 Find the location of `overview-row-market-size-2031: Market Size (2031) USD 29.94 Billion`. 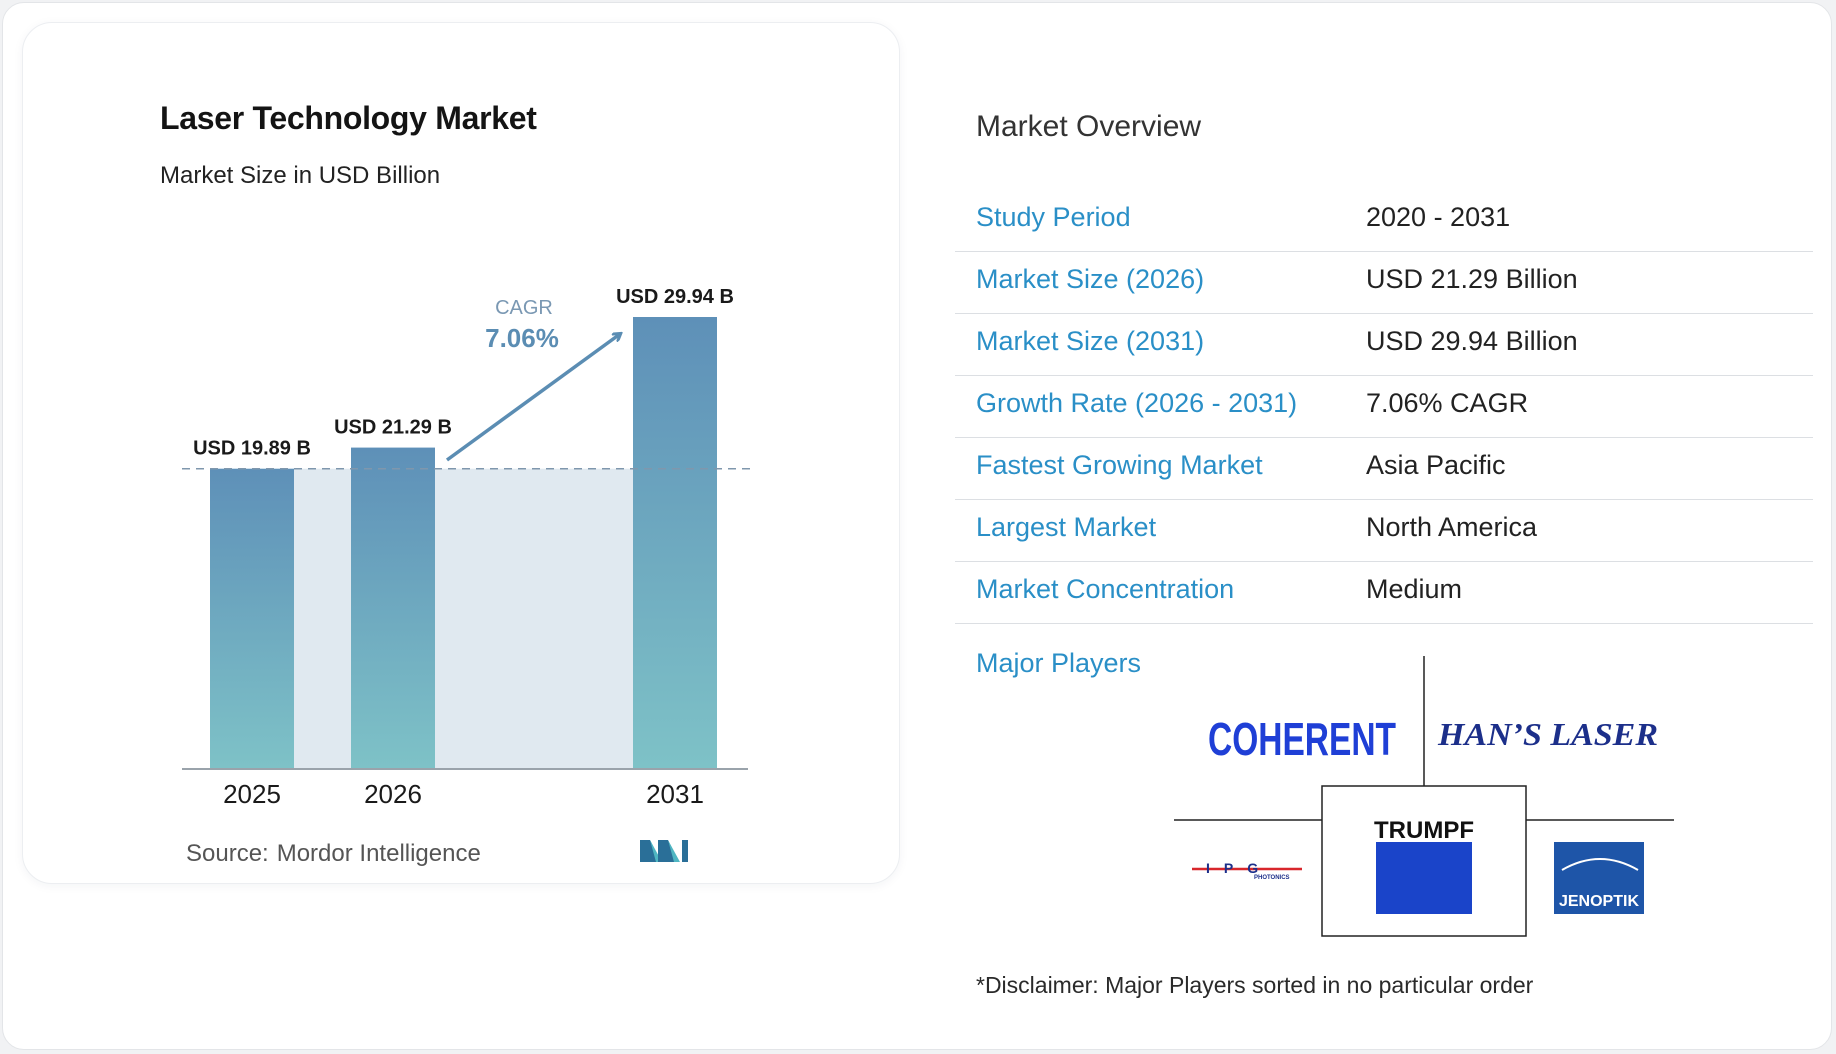

overview-row-market-size-2031: Market Size (2031) USD 29.94 Billion is located at coordinates (1384, 345).